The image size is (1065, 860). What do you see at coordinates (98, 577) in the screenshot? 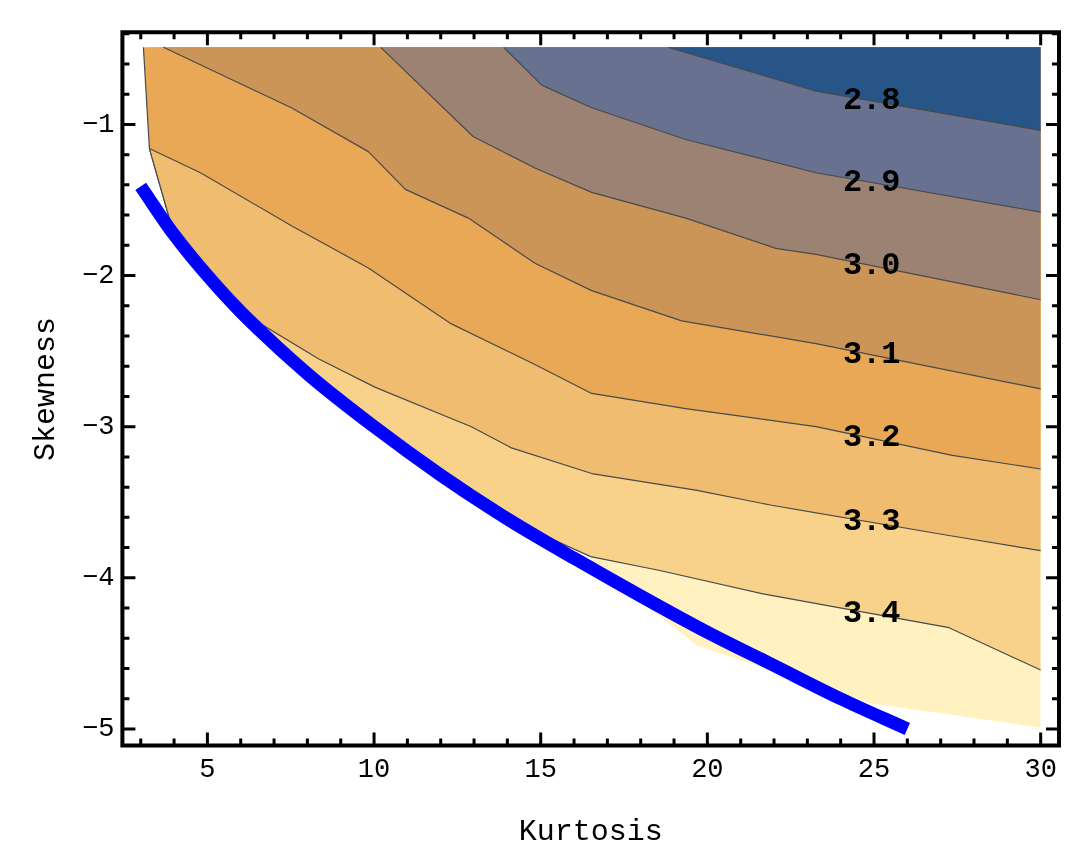
I see `y-tick-label: −4` at bounding box center [98, 577].